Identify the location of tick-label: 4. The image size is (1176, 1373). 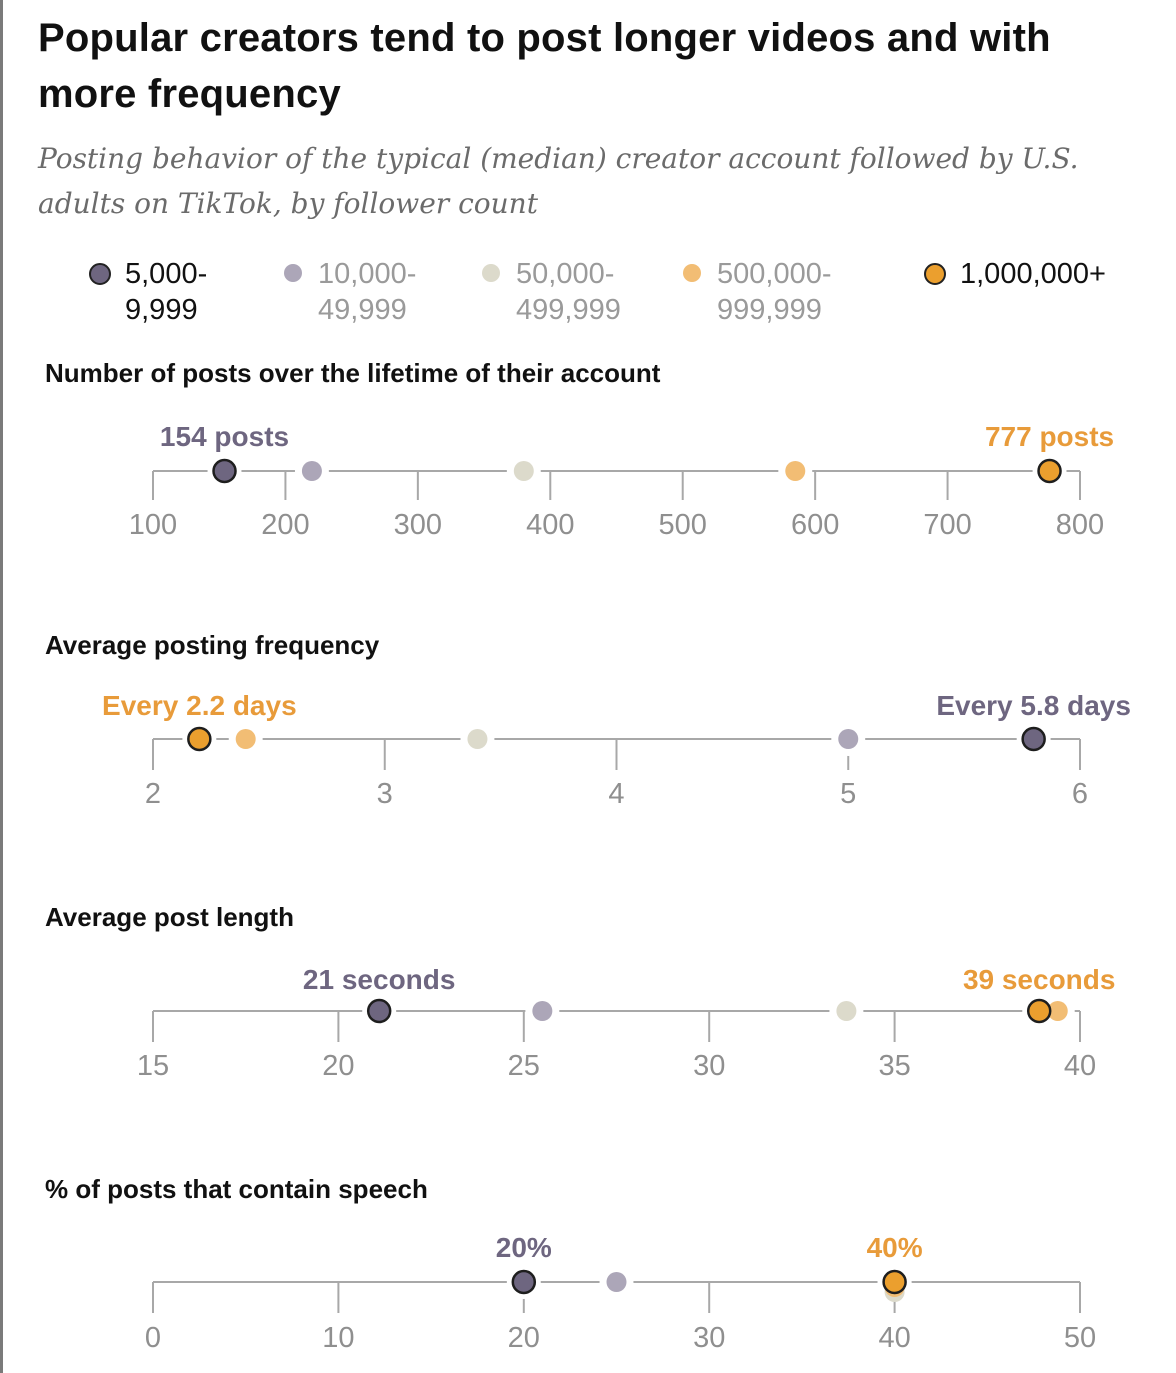
(616, 794).